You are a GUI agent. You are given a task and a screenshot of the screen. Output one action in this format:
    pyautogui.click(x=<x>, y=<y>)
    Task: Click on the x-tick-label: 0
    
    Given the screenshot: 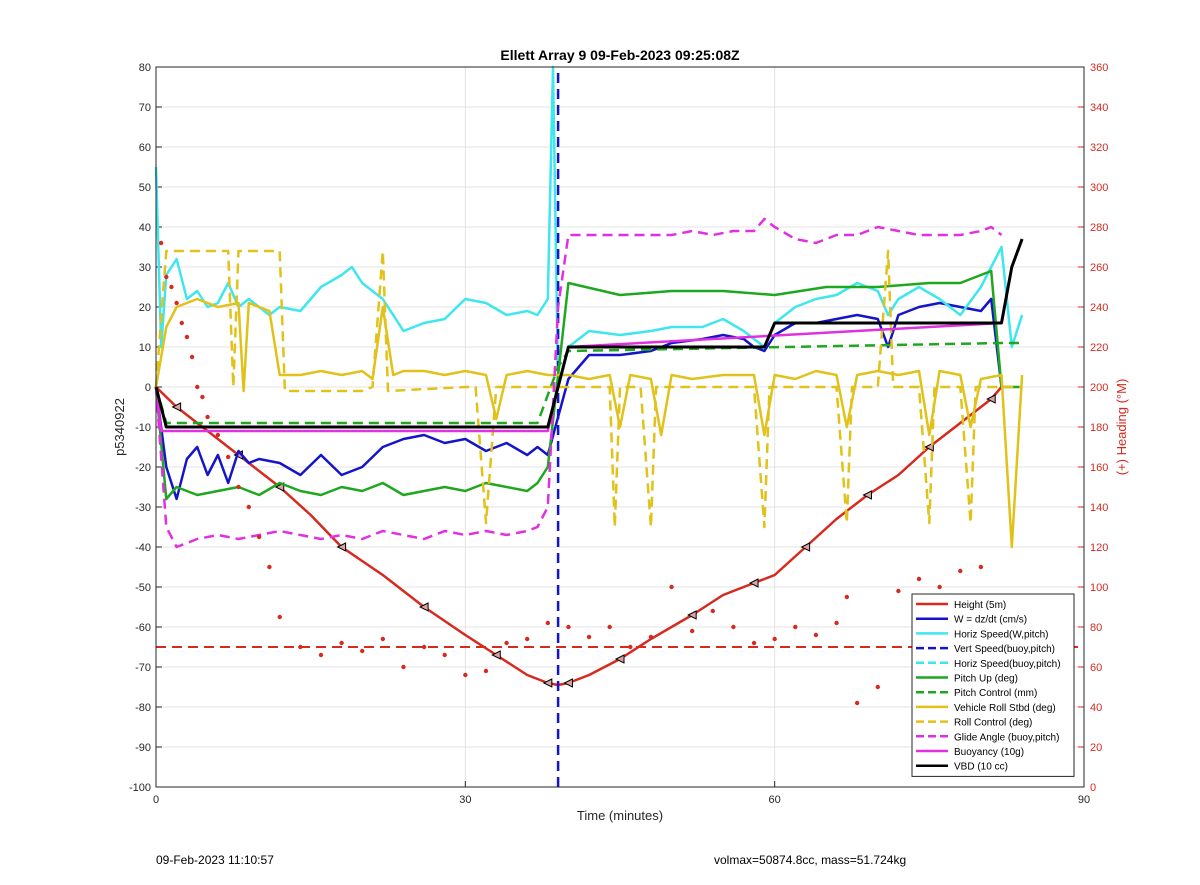 What is the action you would take?
    pyautogui.click(x=156, y=800)
    